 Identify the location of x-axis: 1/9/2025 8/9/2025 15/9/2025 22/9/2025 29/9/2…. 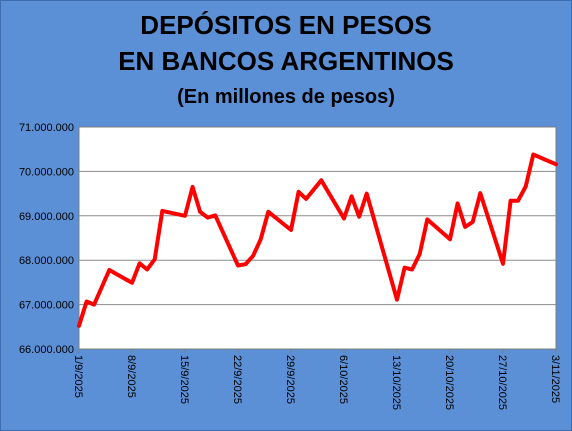
(316, 379).